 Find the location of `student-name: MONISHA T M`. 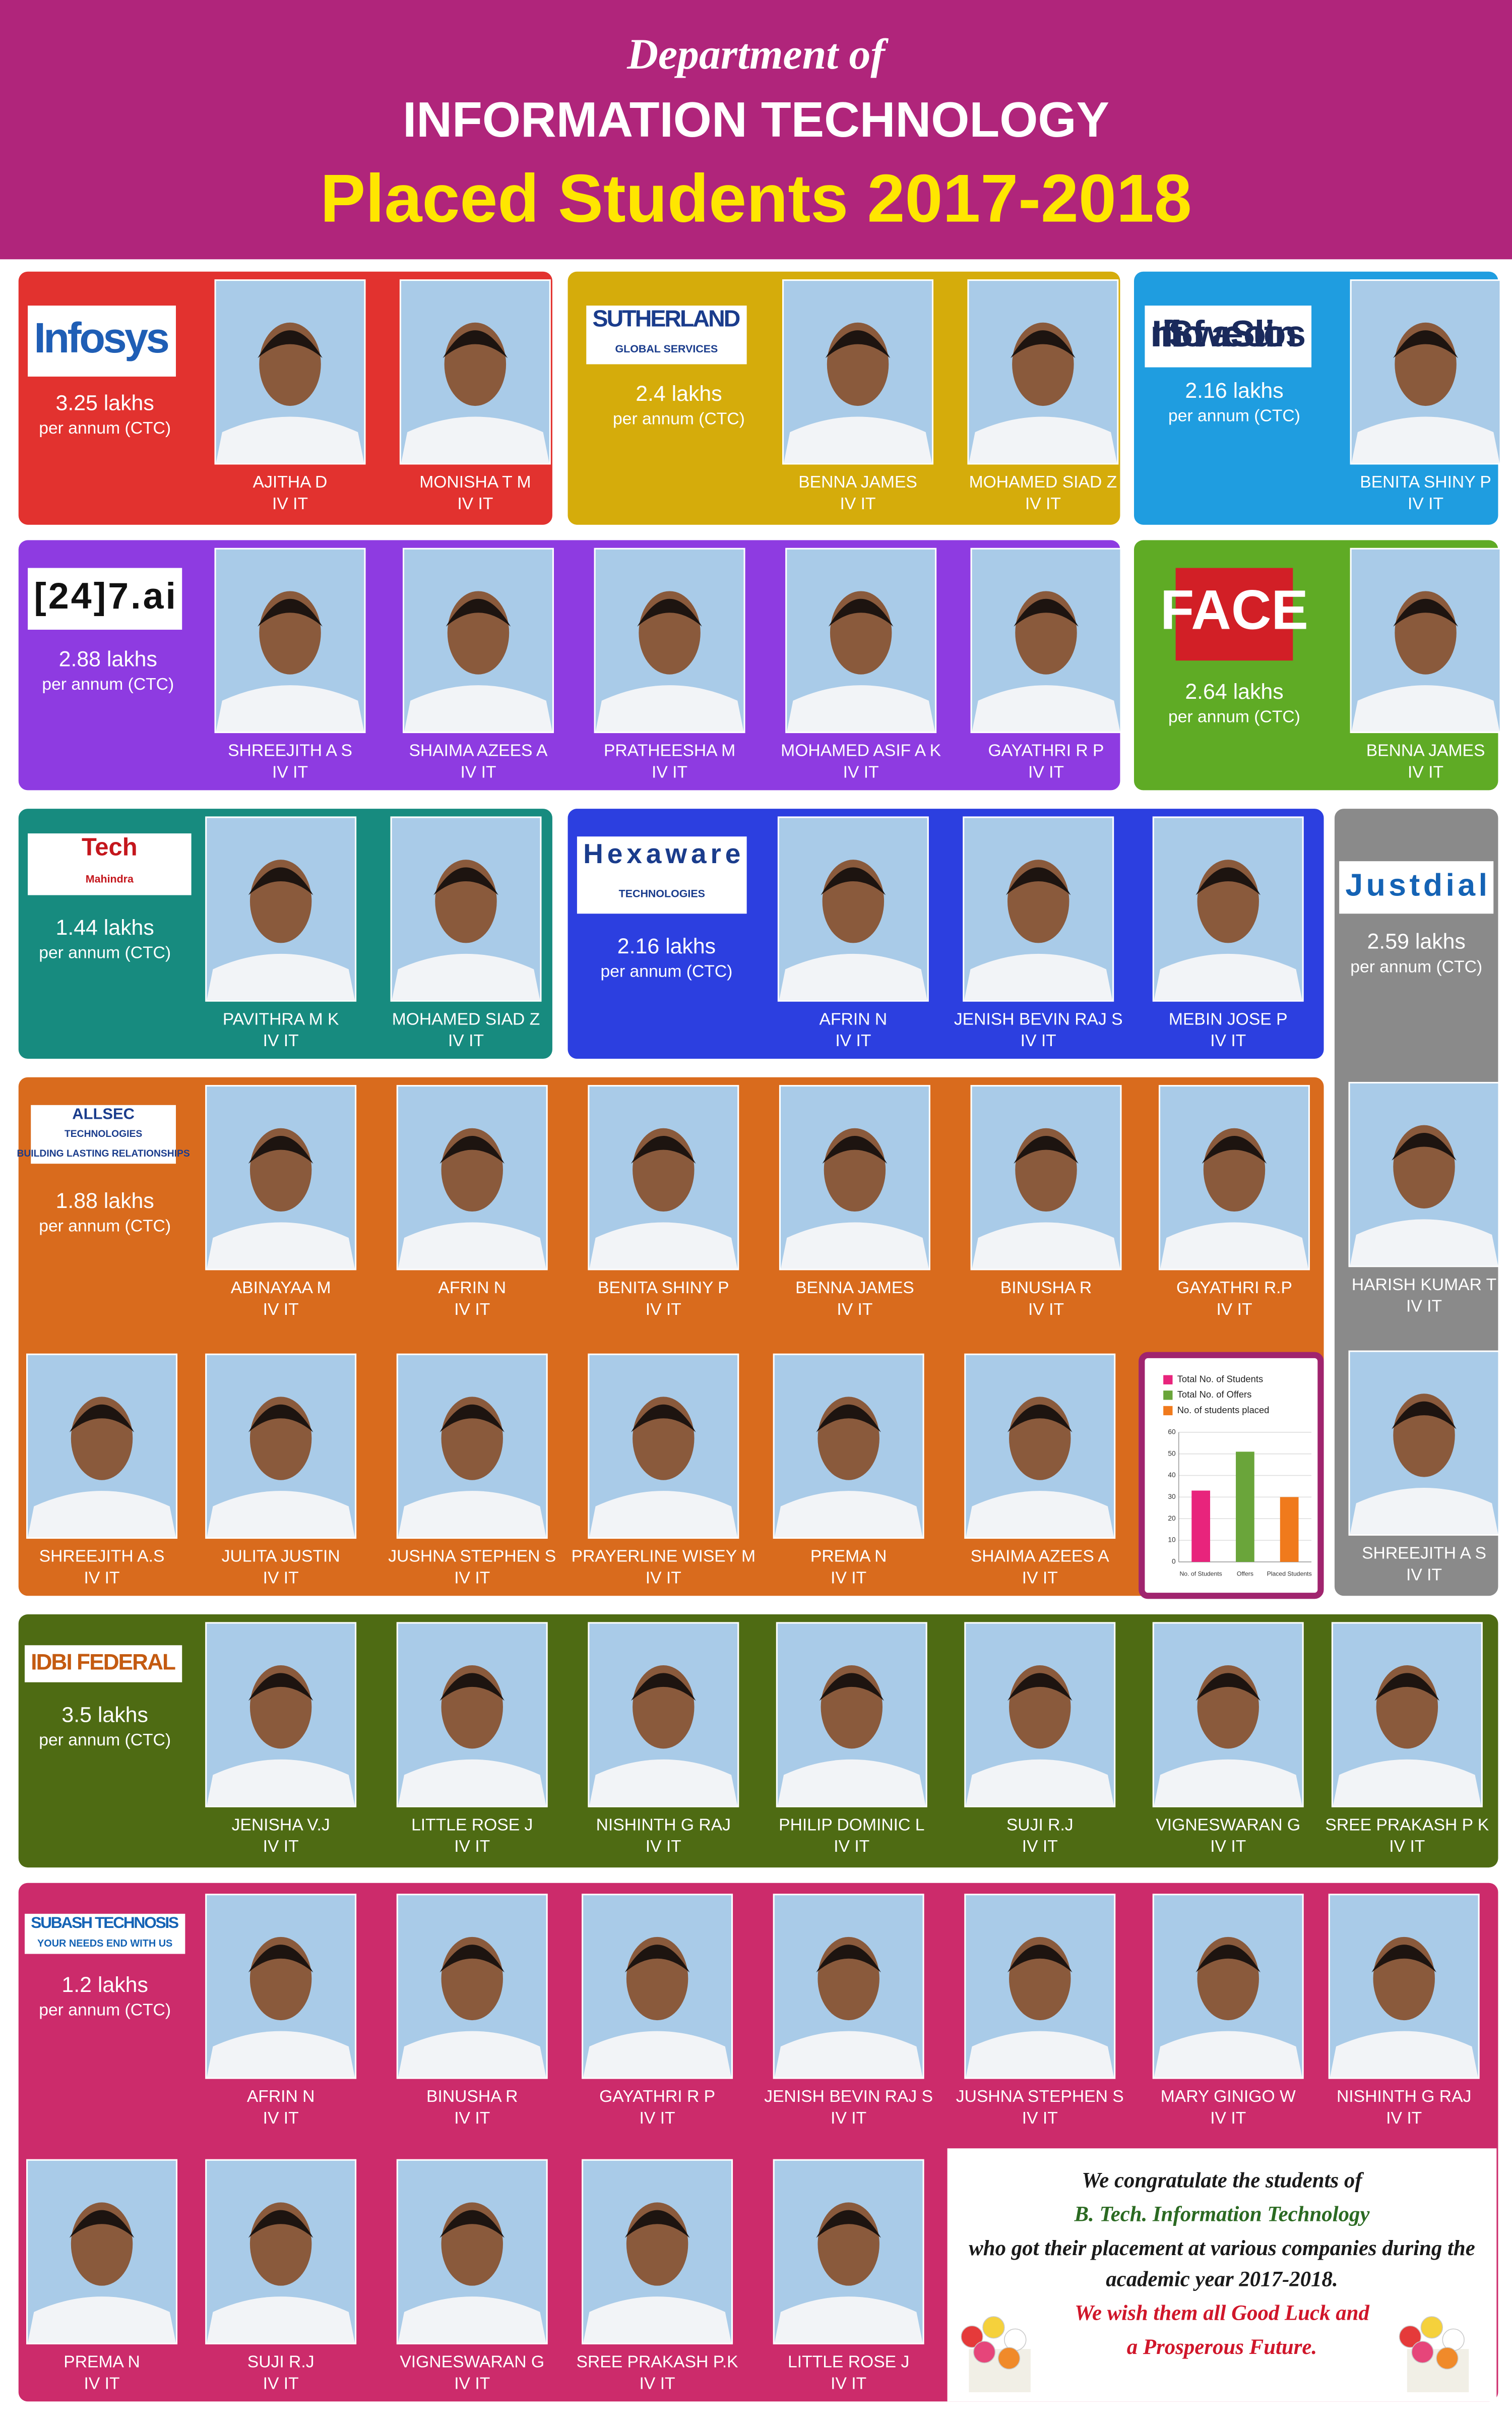

student-name: MONISHA T M is located at coordinates (475, 482).